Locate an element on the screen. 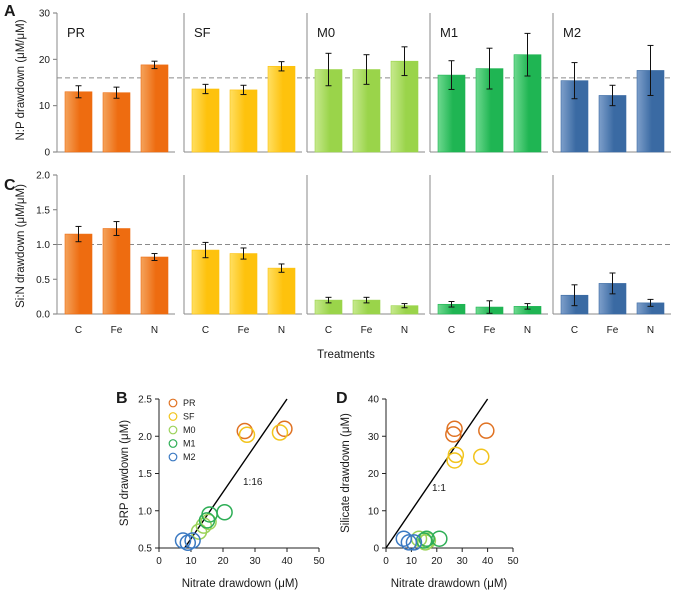  panel-b-x-tick-label: 50 is located at coordinates (319, 561).